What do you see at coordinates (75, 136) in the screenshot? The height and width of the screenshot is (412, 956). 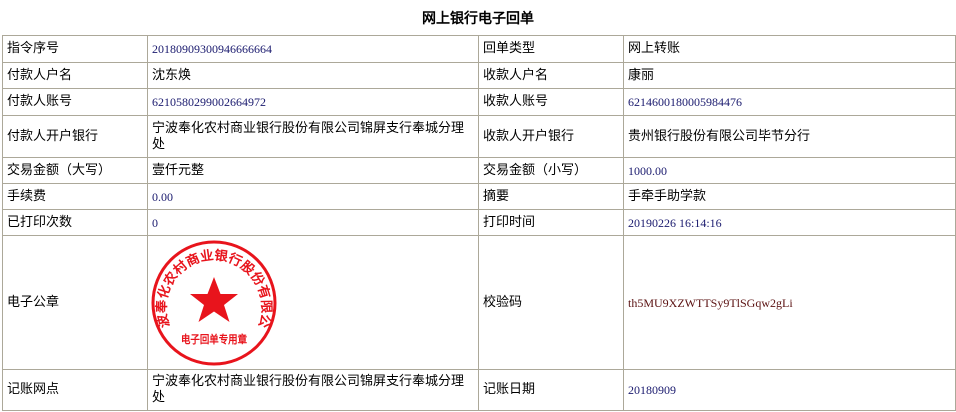 I see `label: 付款人开户银行` at bounding box center [75, 136].